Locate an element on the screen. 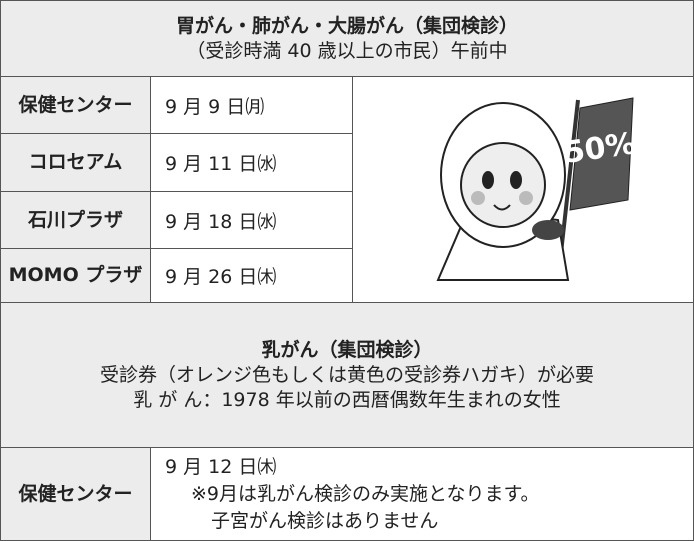 The width and height of the screenshot is (694, 541). place: 石川プラザ is located at coordinates (75, 220).